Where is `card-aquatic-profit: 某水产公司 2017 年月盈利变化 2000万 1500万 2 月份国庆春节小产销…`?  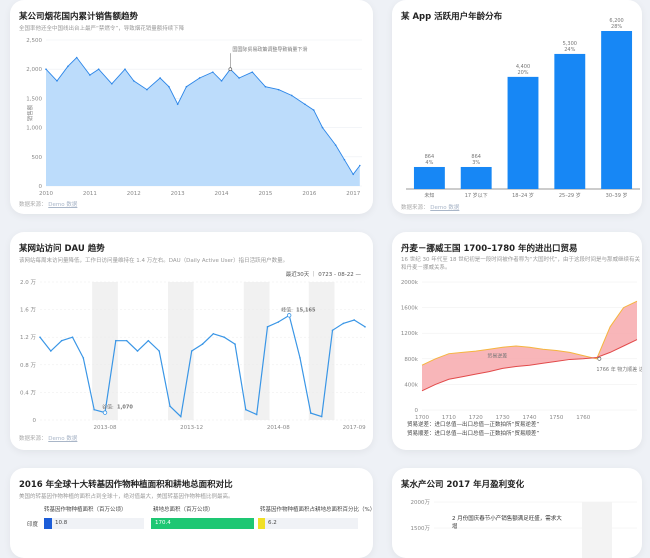
card-aquatic-profit: 某水产公司 2017 年月盈利变化 2000万 1500万 2 月份国庆春节小产销… is located at coordinates (517, 513).